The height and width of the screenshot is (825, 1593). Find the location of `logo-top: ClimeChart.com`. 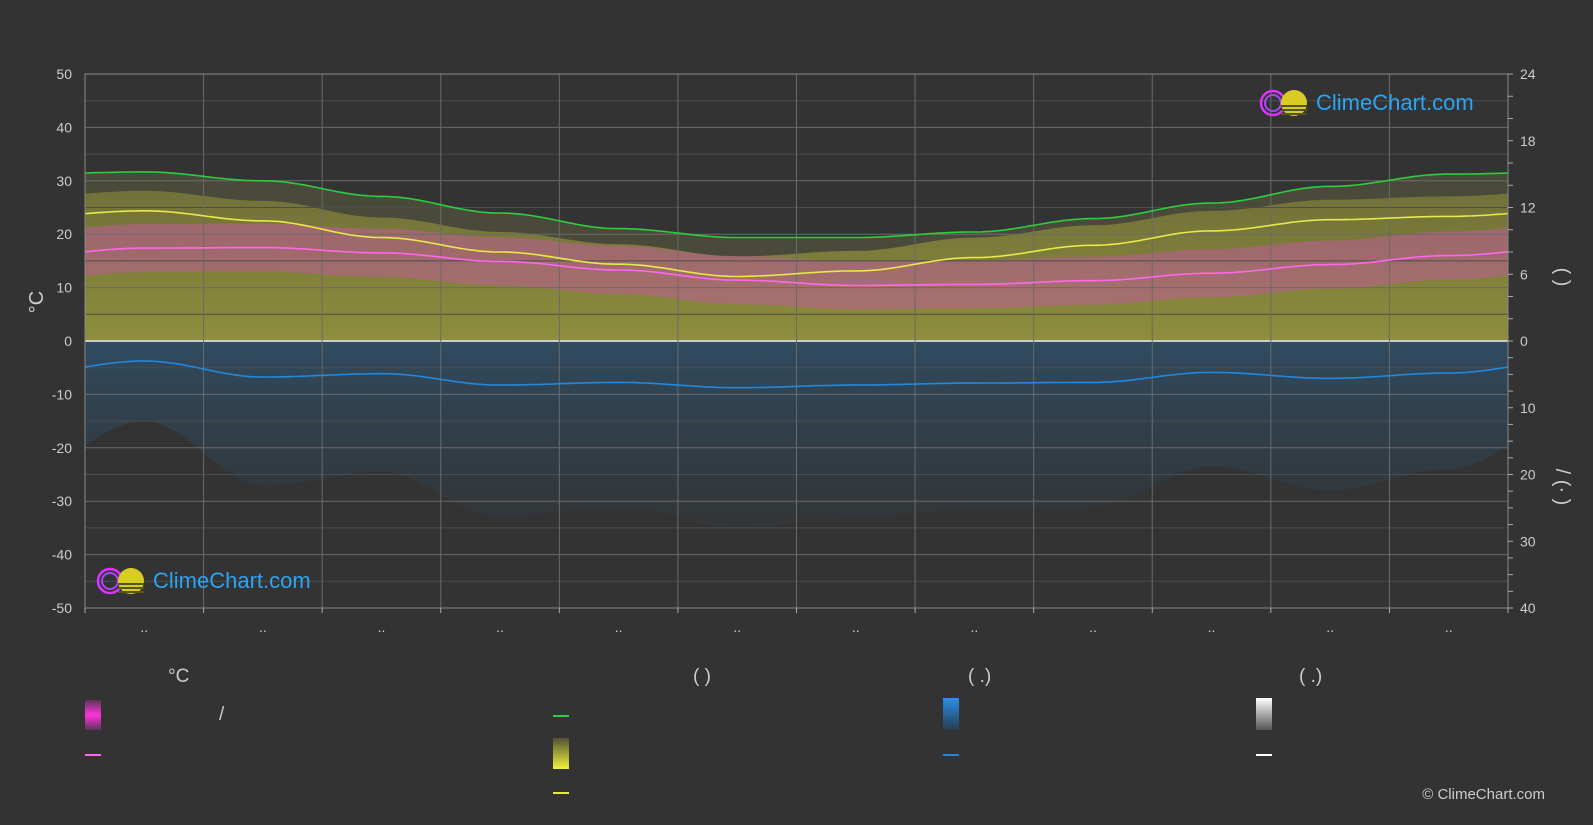

logo-top: ClimeChart.com is located at coordinates (1366, 103).